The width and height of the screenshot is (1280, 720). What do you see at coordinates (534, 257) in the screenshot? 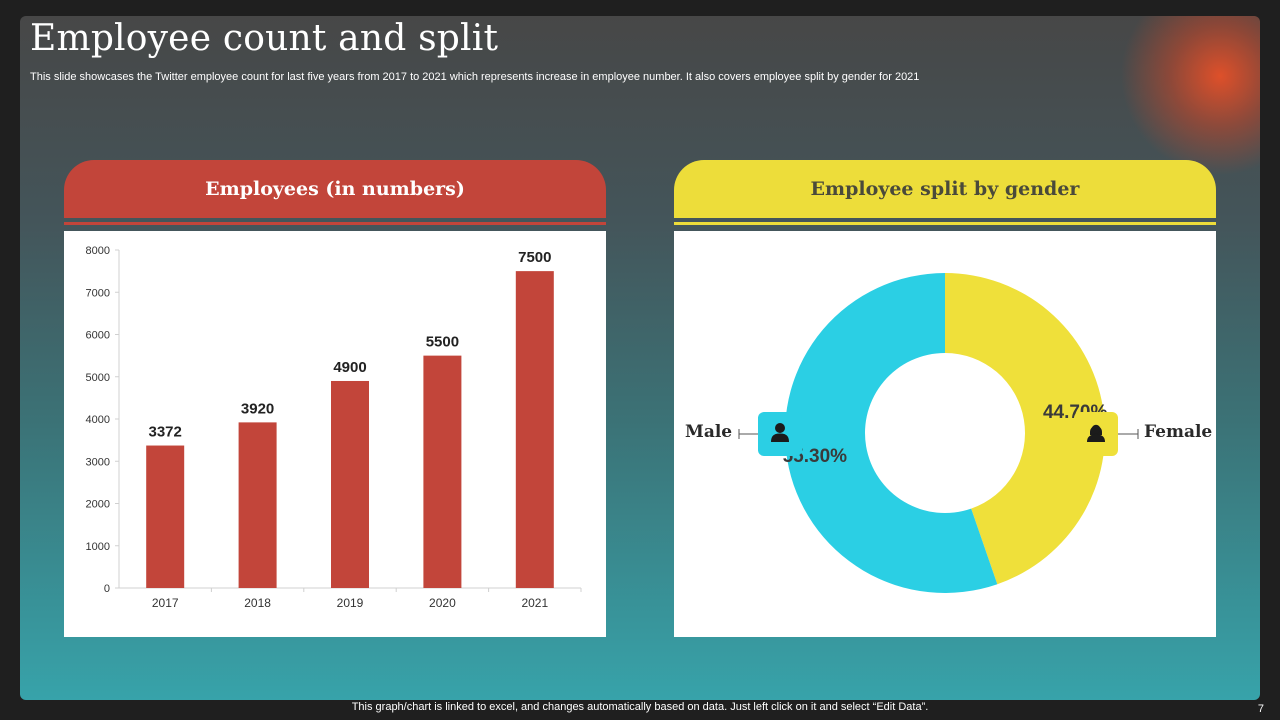
I see `bar-value-label: 7500` at bounding box center [534, 257].